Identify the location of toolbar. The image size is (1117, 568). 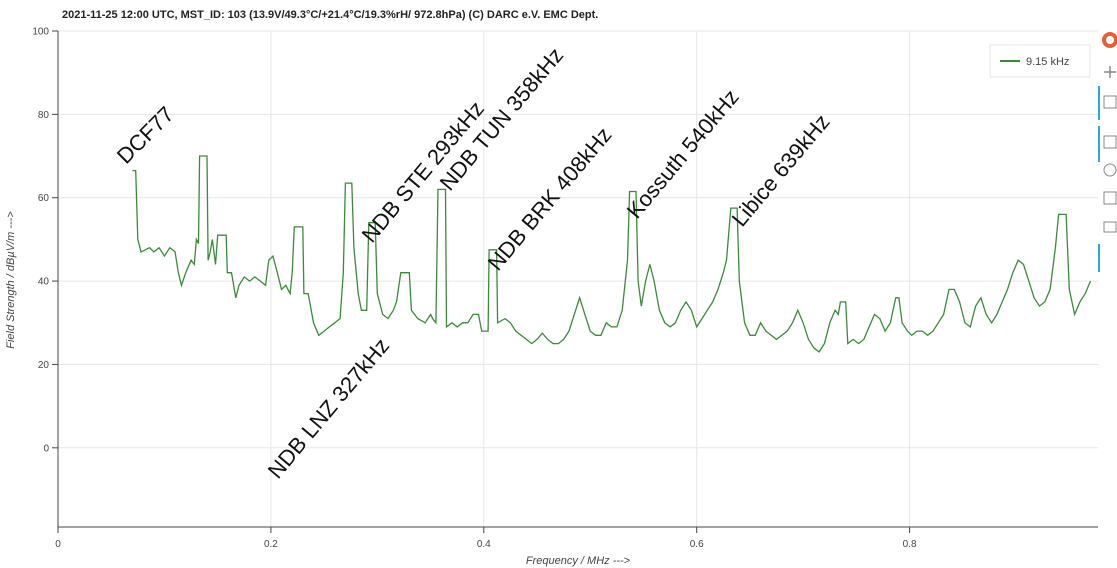
(1107, 152).